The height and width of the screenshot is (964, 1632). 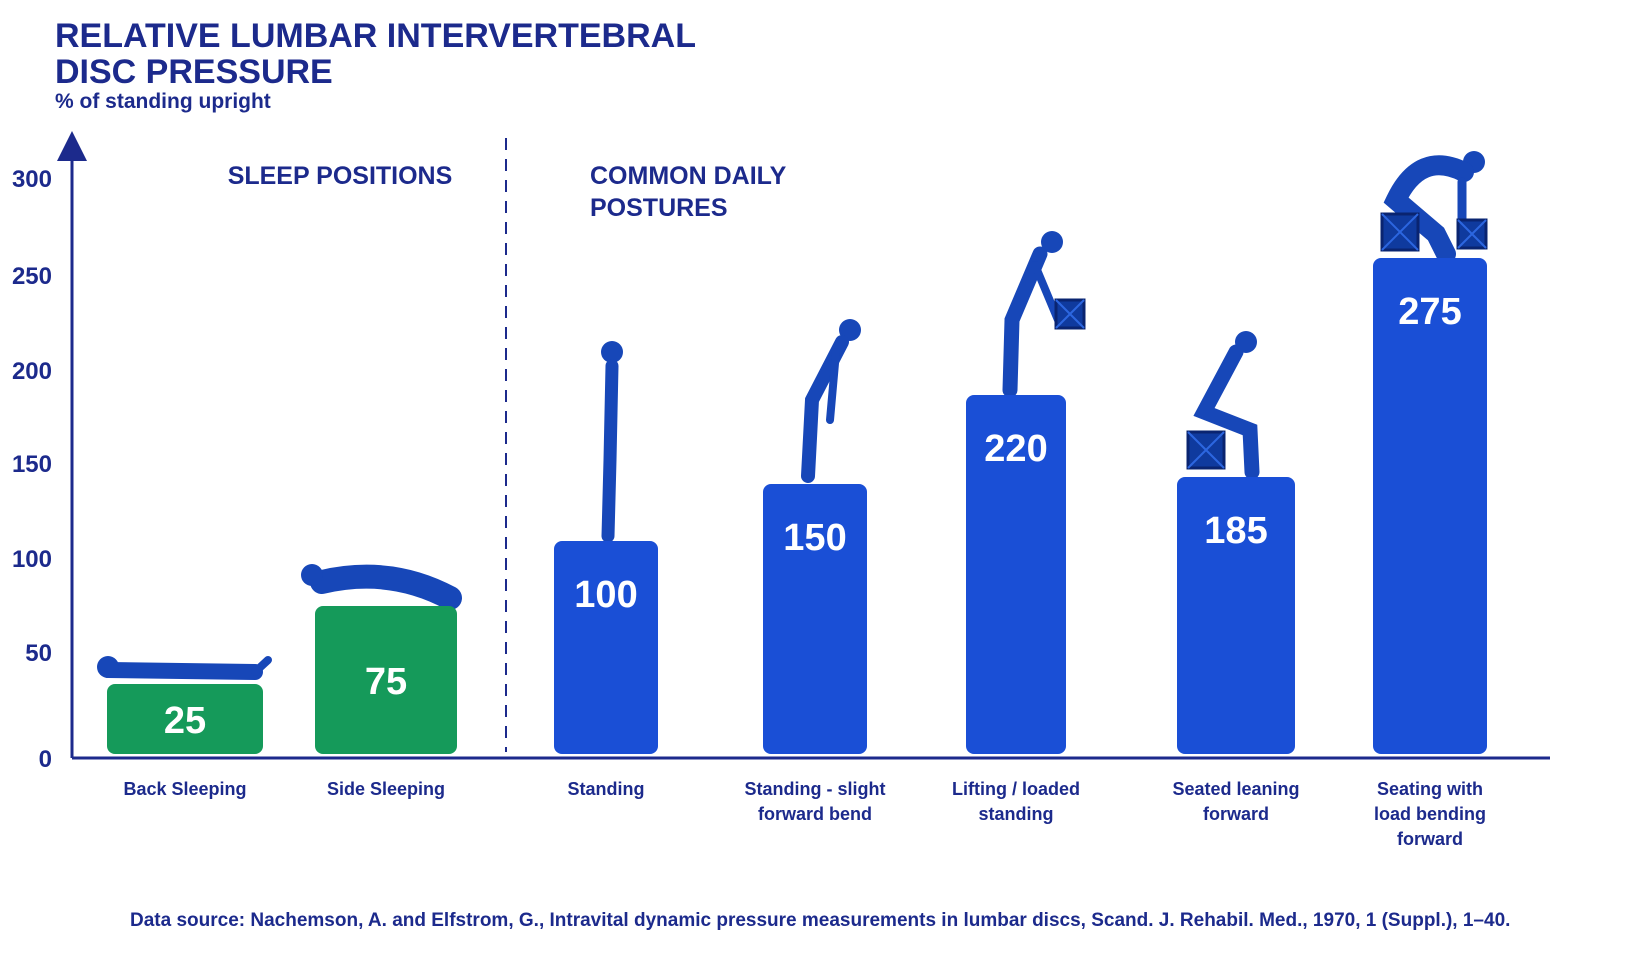 What do you see at coordinates (261, 666) in the screenshot?
I see `figure-back-sleeping-feet-icon` at bounding box center [261, 666].